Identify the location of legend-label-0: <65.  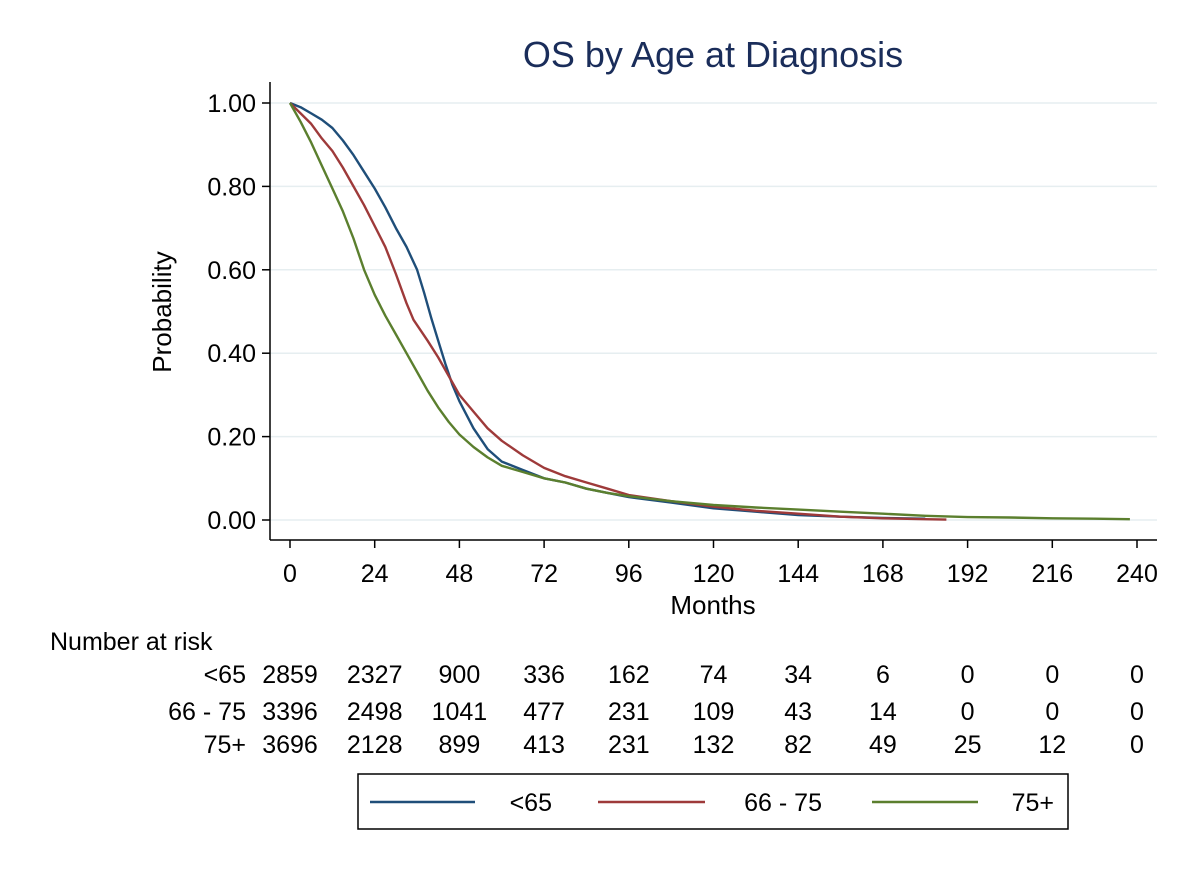
(531, 803).